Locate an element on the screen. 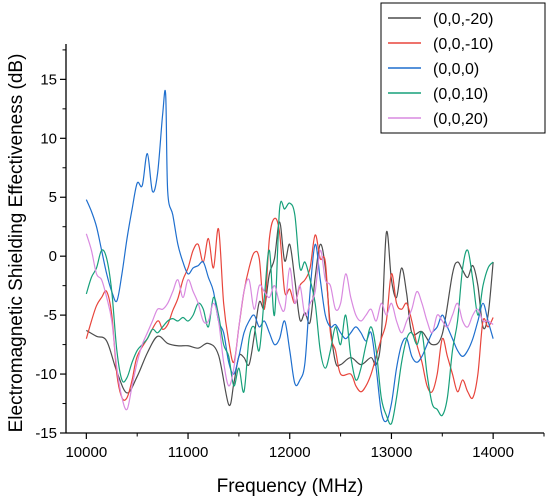  y-tick-label: 10 is located at coordinates (48, 138).